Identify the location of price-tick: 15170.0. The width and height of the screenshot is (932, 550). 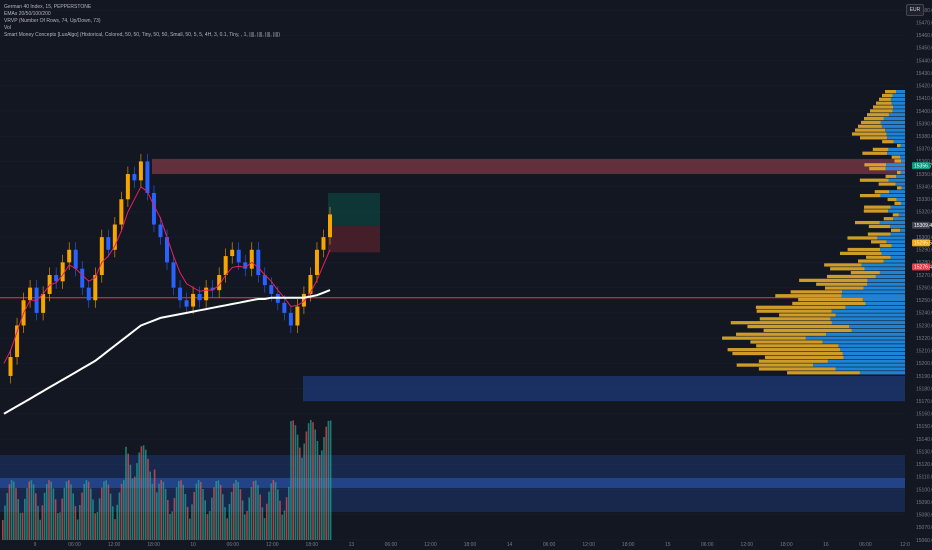
(924, 402).